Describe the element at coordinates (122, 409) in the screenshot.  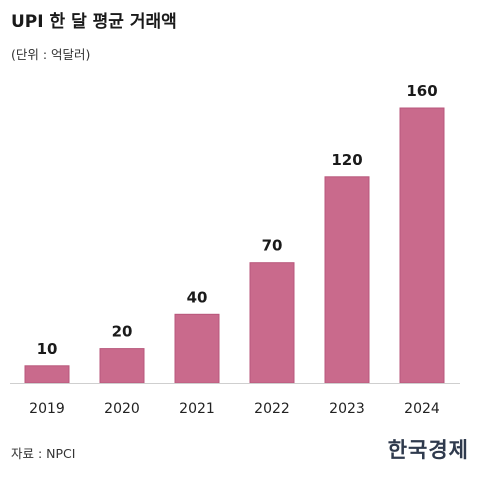
I see `x-tick-label-2020: 2020` at that location.